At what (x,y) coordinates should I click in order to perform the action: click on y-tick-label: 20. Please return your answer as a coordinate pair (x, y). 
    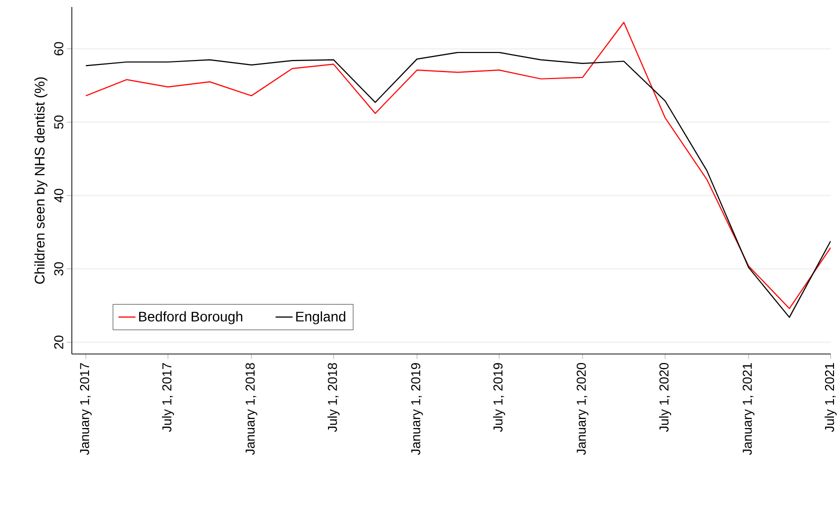
    Looking at the image, I should click on (59, 343).